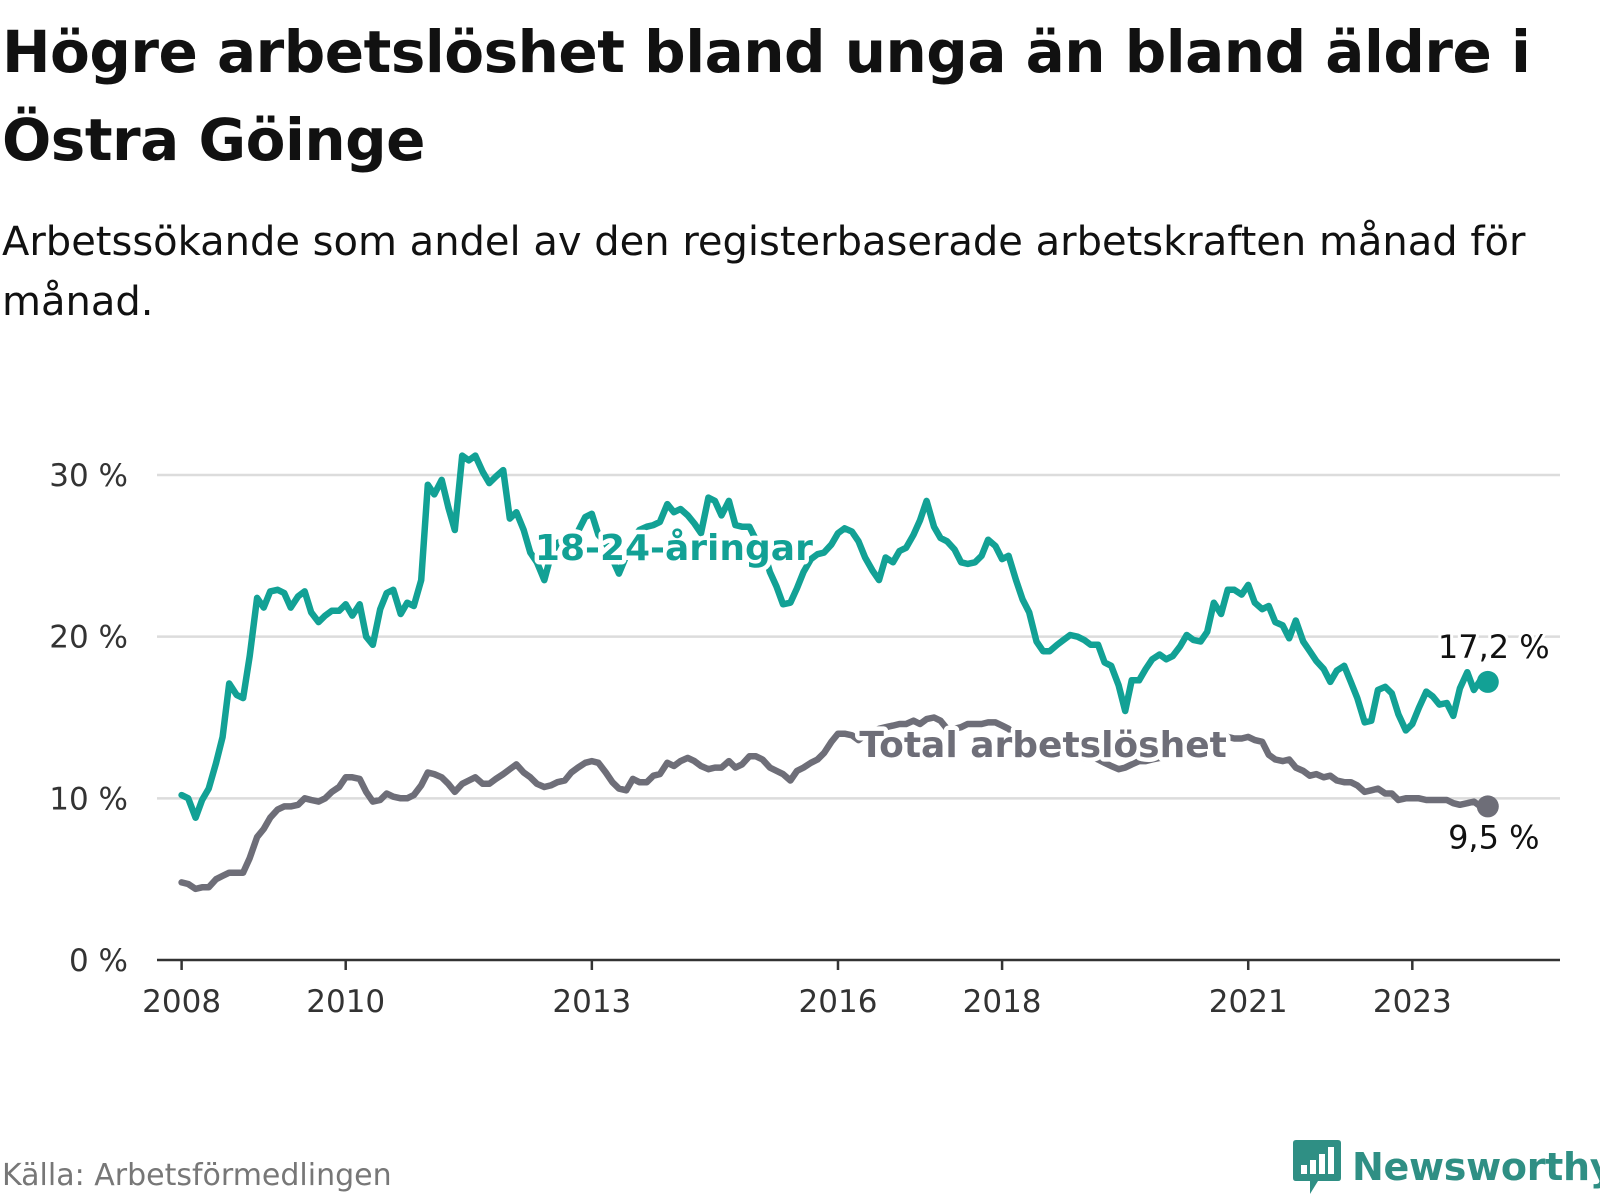 This screenshot has width=1600, height=1200. What do you see at coordinates (98, 961) in the screenshot?
I see `y-tick-label: 0 %` at bounding box center [98, 961].